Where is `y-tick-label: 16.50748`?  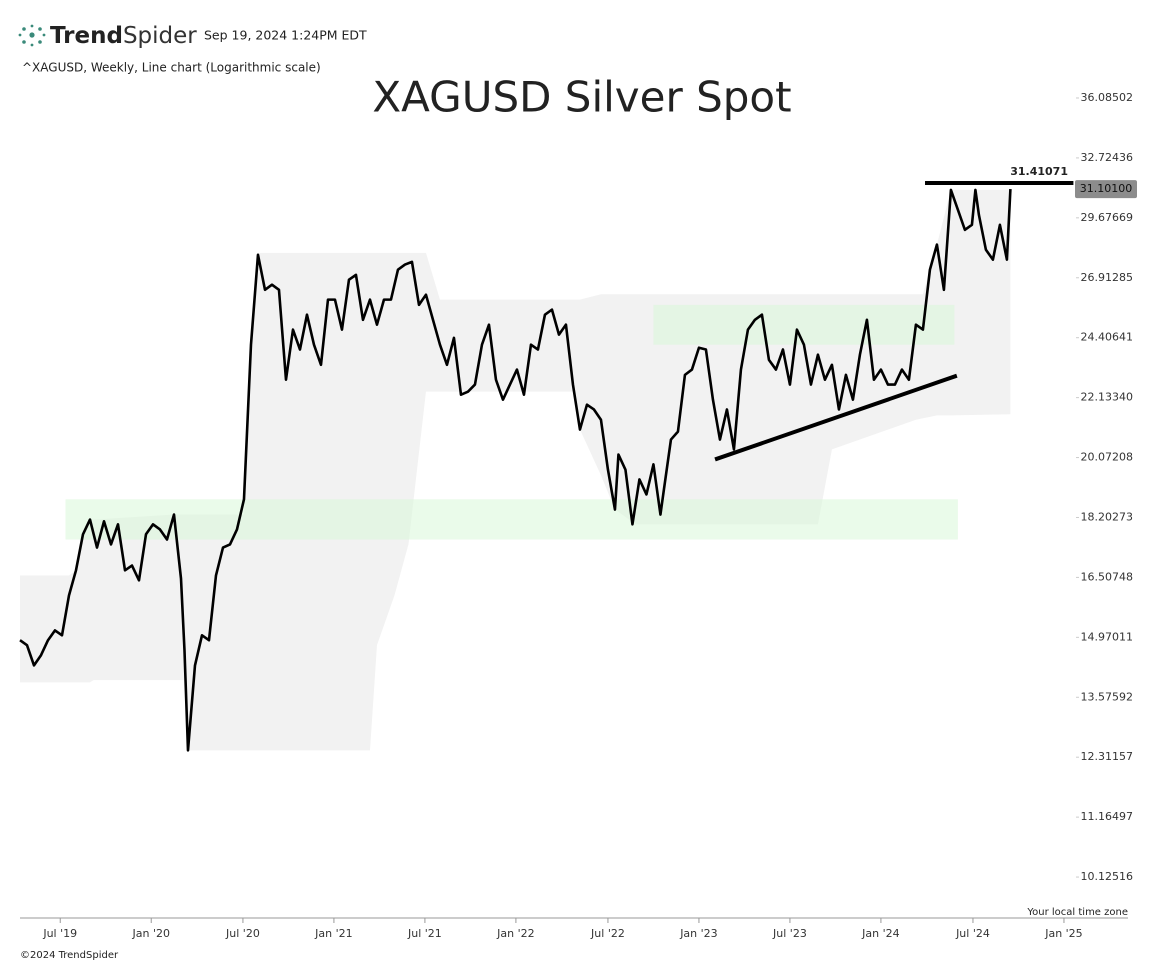
y-tick-label: 16.50748 is located at coordinates (1107, 576).